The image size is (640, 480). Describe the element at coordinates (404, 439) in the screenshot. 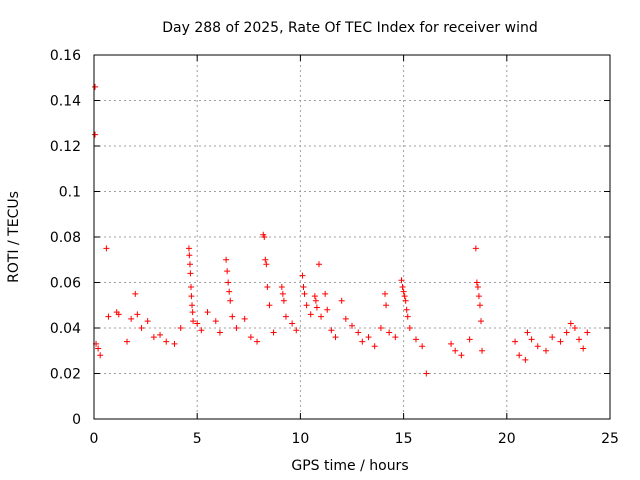

I see `x-tick-label: 15` at that location.